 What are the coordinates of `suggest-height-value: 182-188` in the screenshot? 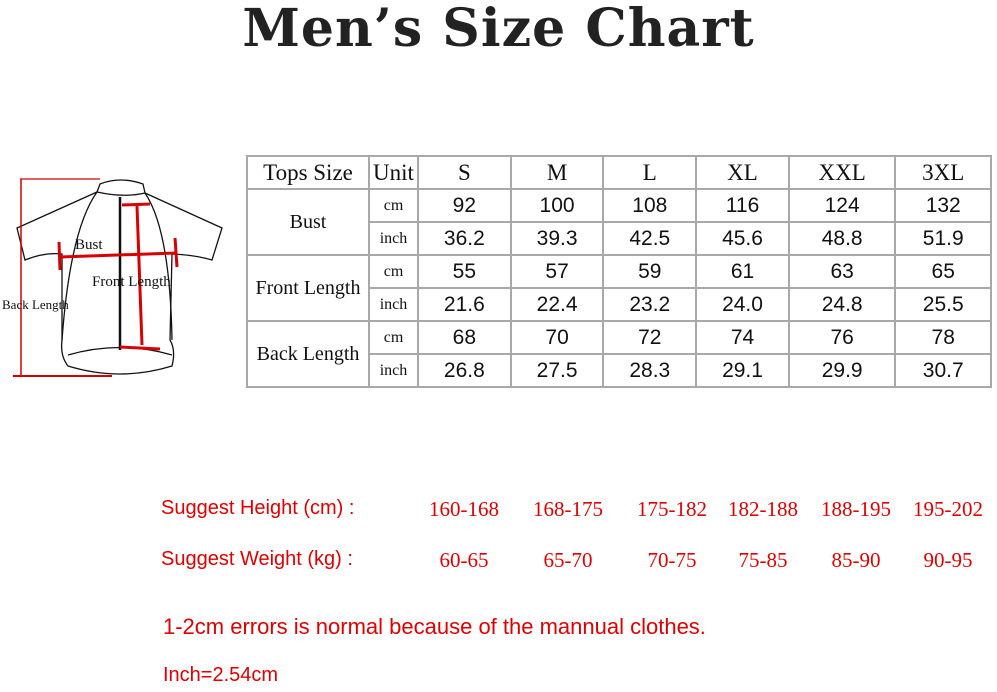 It's located at (763, 509).